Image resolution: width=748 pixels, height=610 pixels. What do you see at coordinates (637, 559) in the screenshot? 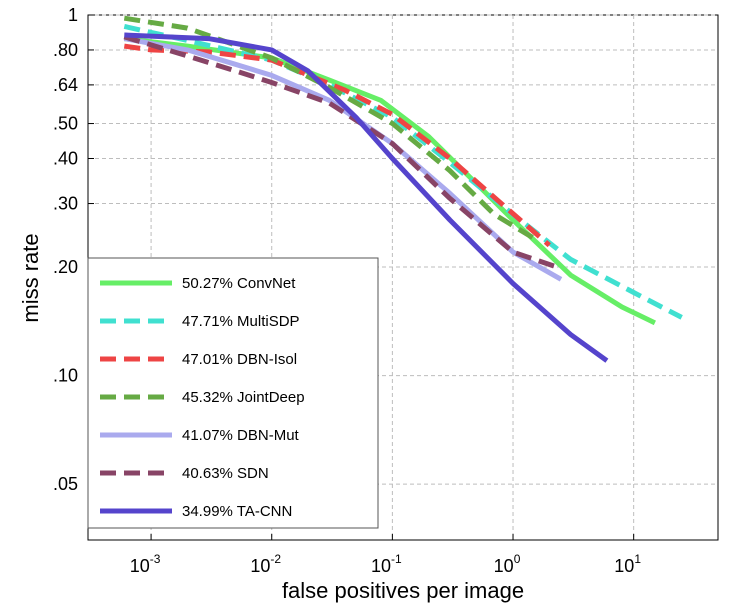
I see `x-tick-exponent: 1` at bounding box center [637, 559].